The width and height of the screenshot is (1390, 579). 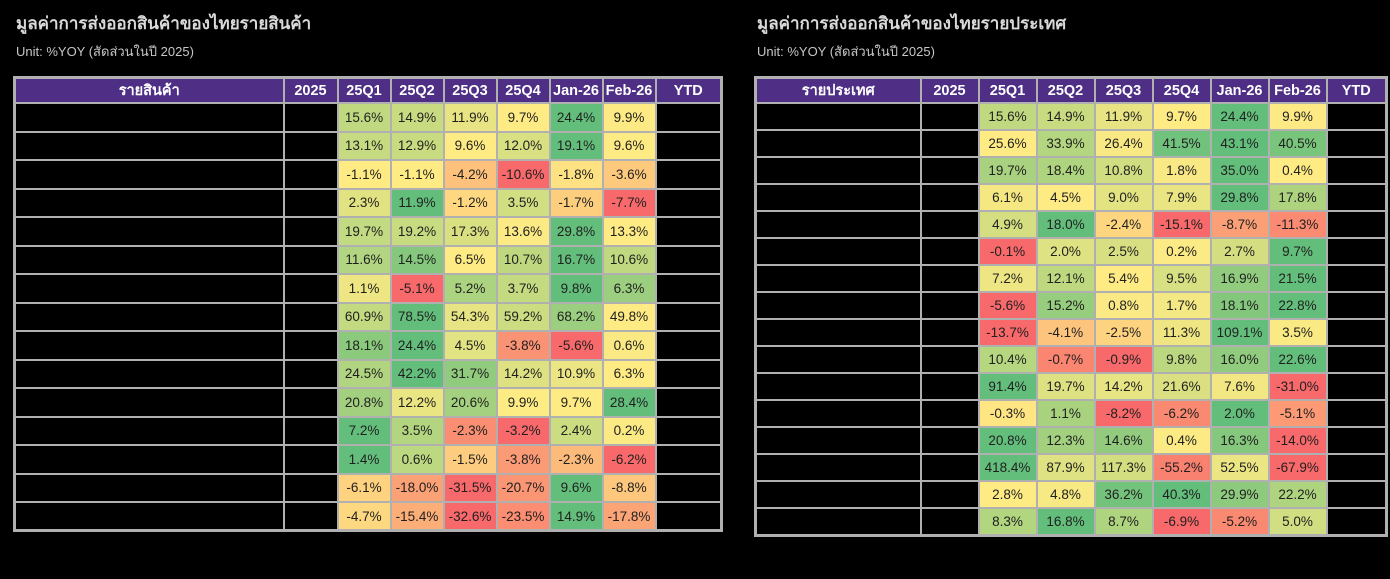 What do you see at coordinates (523, 345) in the screenshot?
I see `heatmap-cell: -3.8%` at bounding box center [523, 345].